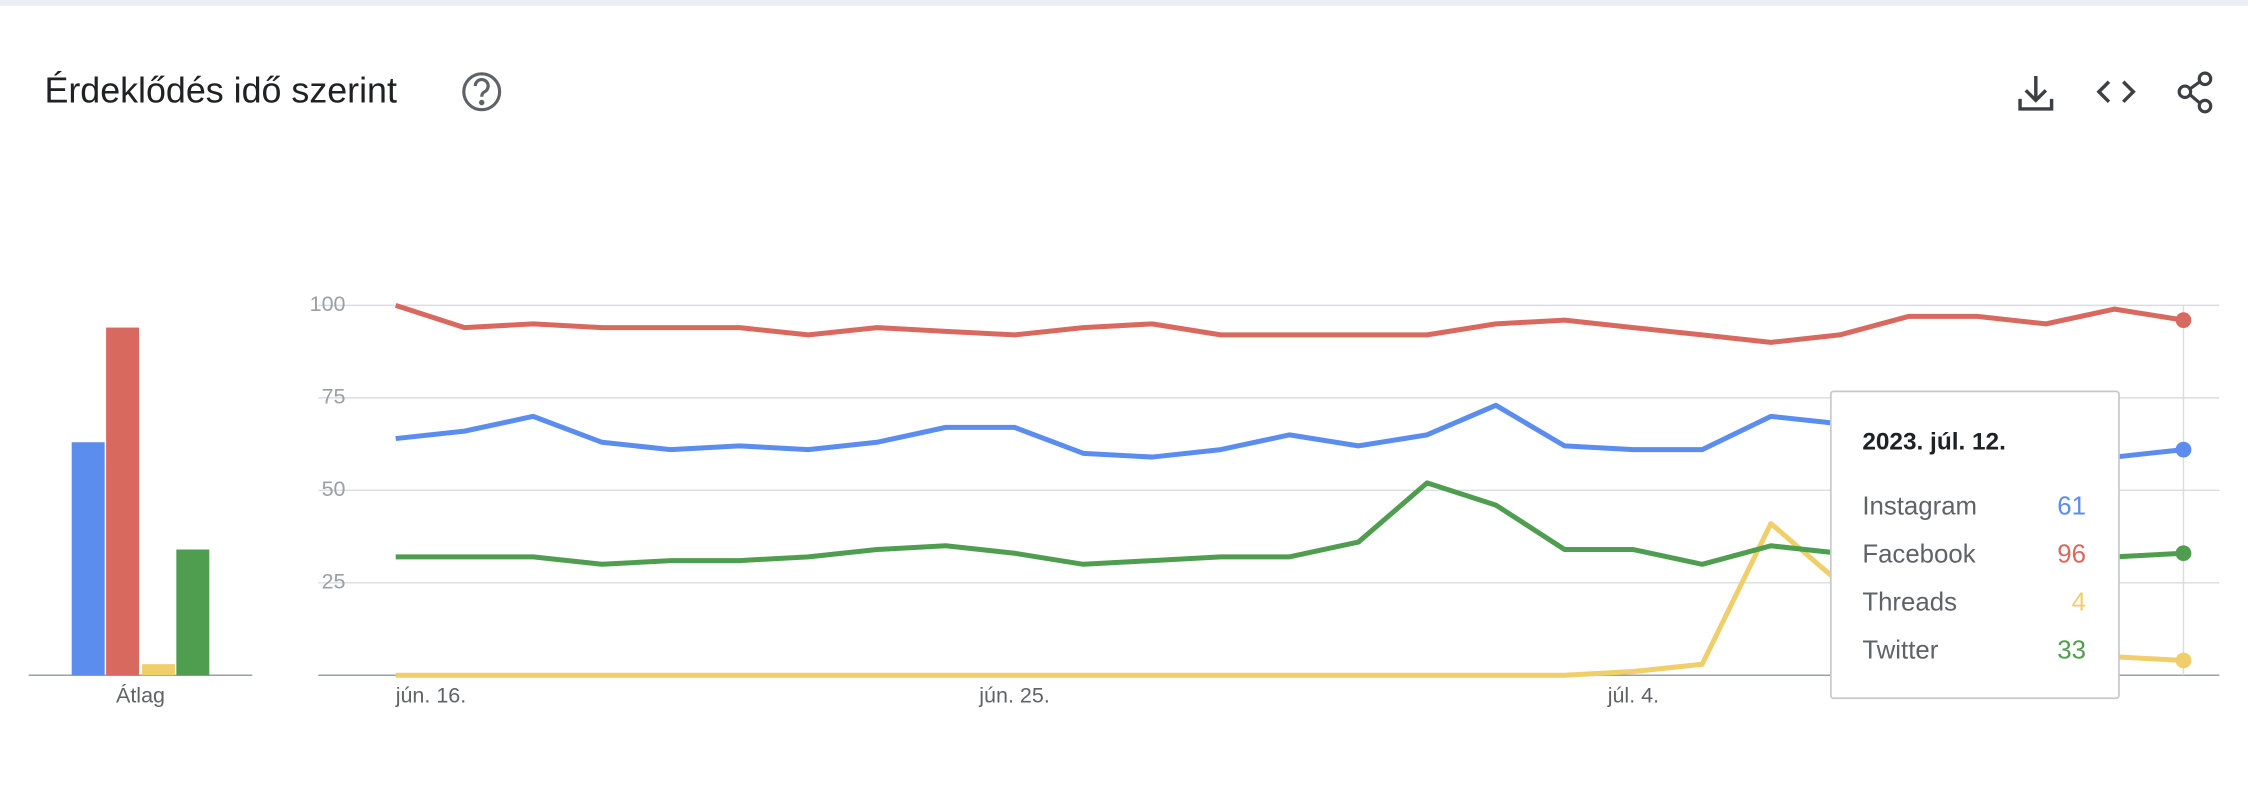  I want to click on series-line, so click(1289, 323).